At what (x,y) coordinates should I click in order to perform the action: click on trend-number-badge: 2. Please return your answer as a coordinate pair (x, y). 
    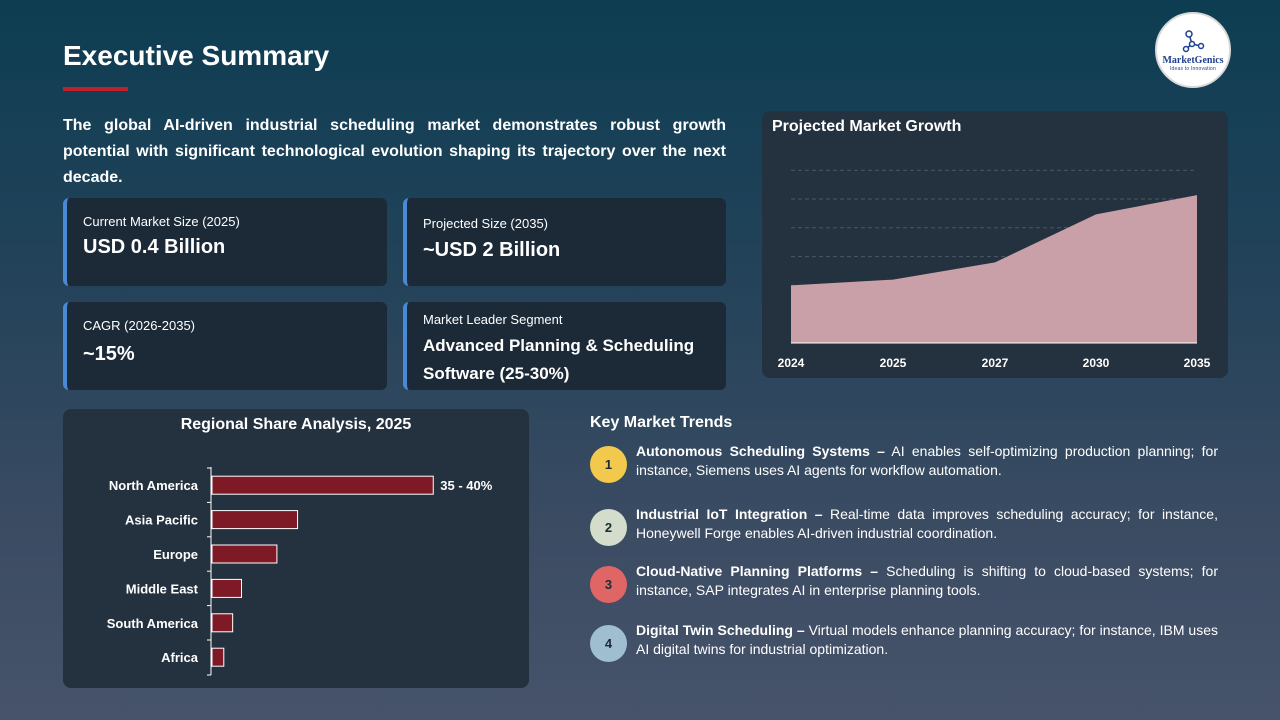
    Looking at the image, I should click on (608, 527).